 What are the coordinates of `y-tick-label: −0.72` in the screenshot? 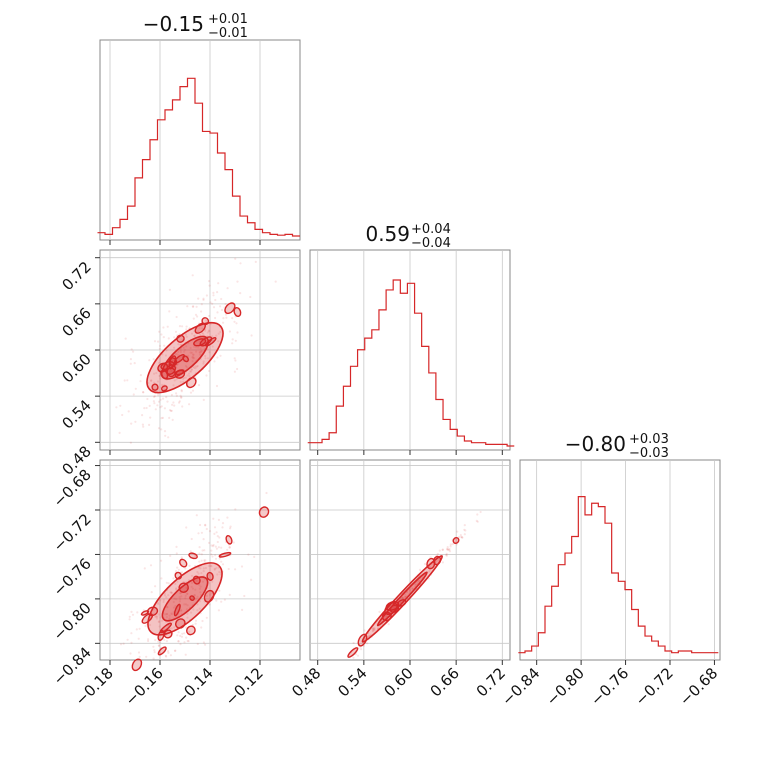 It's located at (72, 532).